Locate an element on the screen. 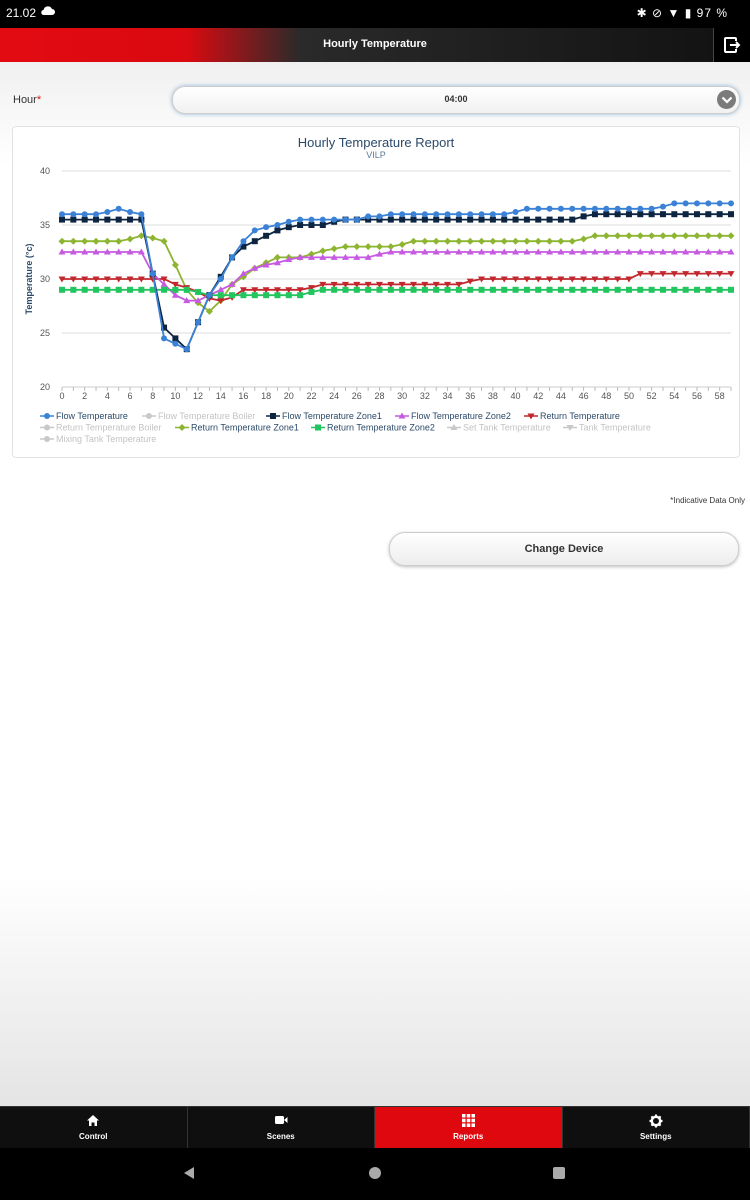  tab-settings: Settings is located at coordinates (656, 1128).